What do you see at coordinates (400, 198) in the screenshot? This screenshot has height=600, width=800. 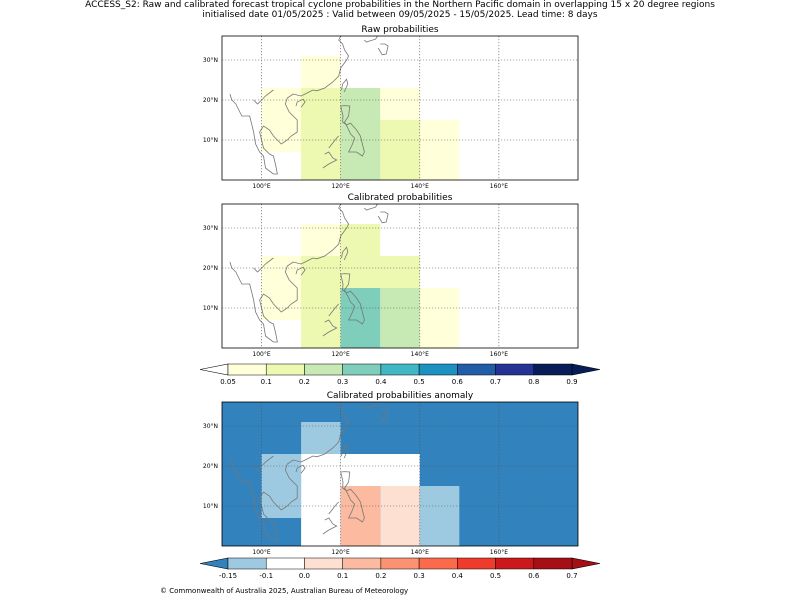 I see `panel-title: Calibrated probabilities` at bounding box center [400, 198].